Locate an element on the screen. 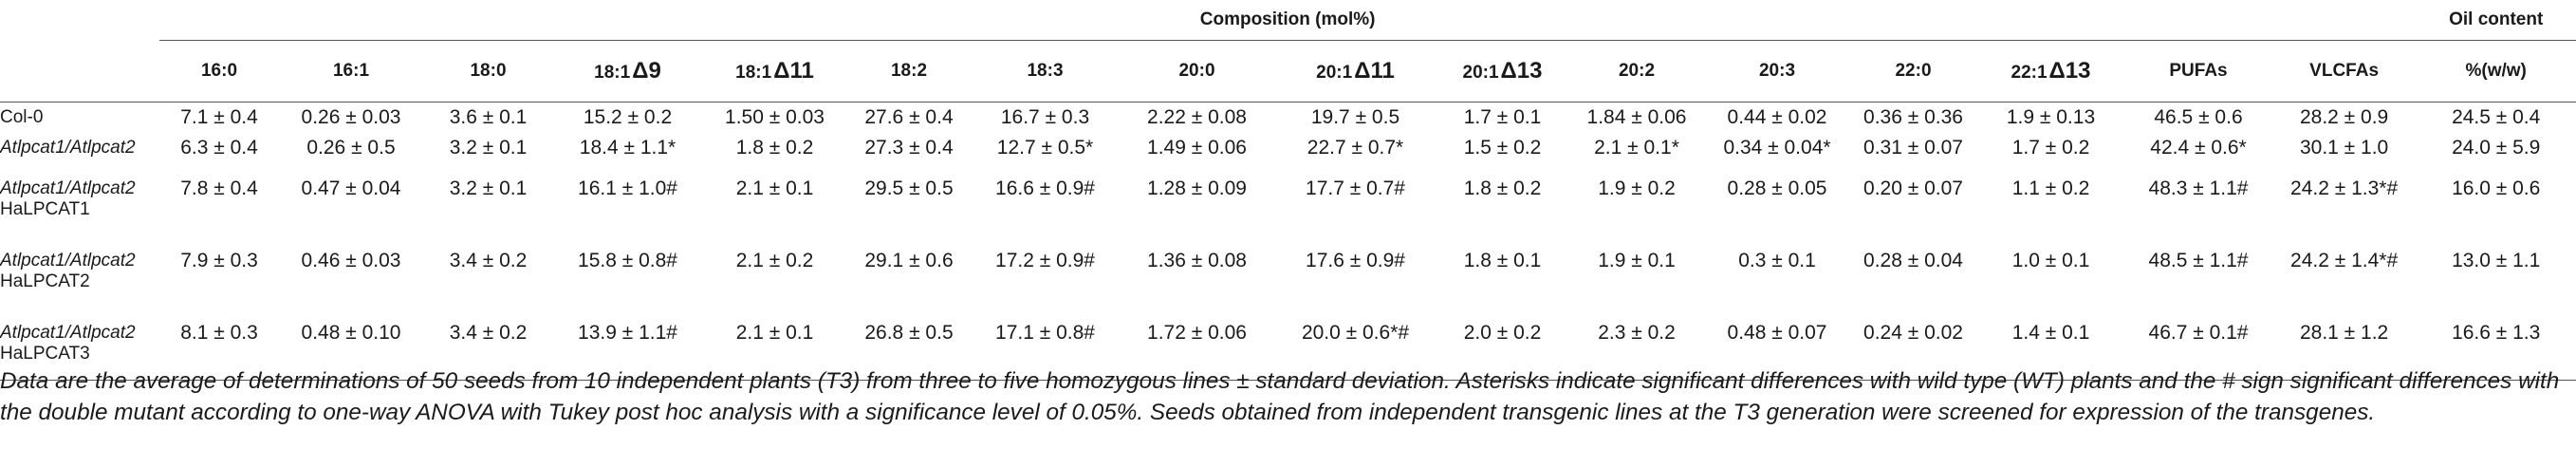  value-cell: 1.28 ± 0.09 is located at coordinates (1197, 188).